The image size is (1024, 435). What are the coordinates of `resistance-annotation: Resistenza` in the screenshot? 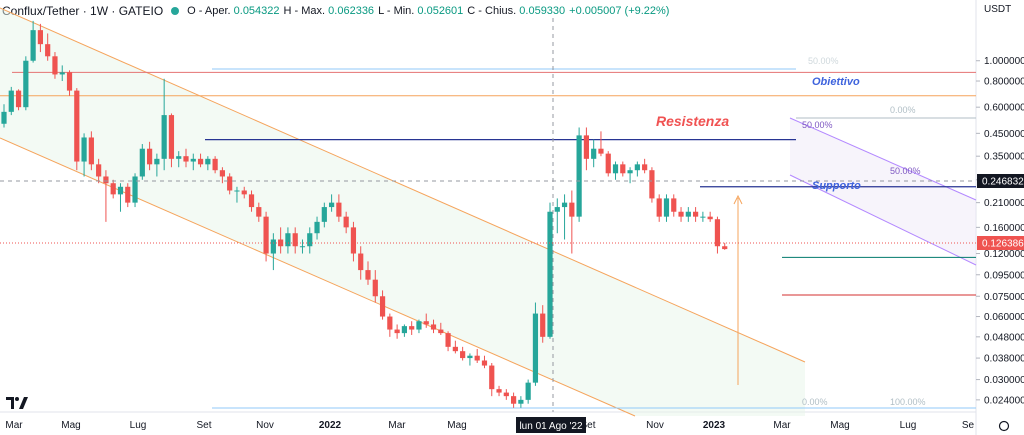 It's located at (692, 121).